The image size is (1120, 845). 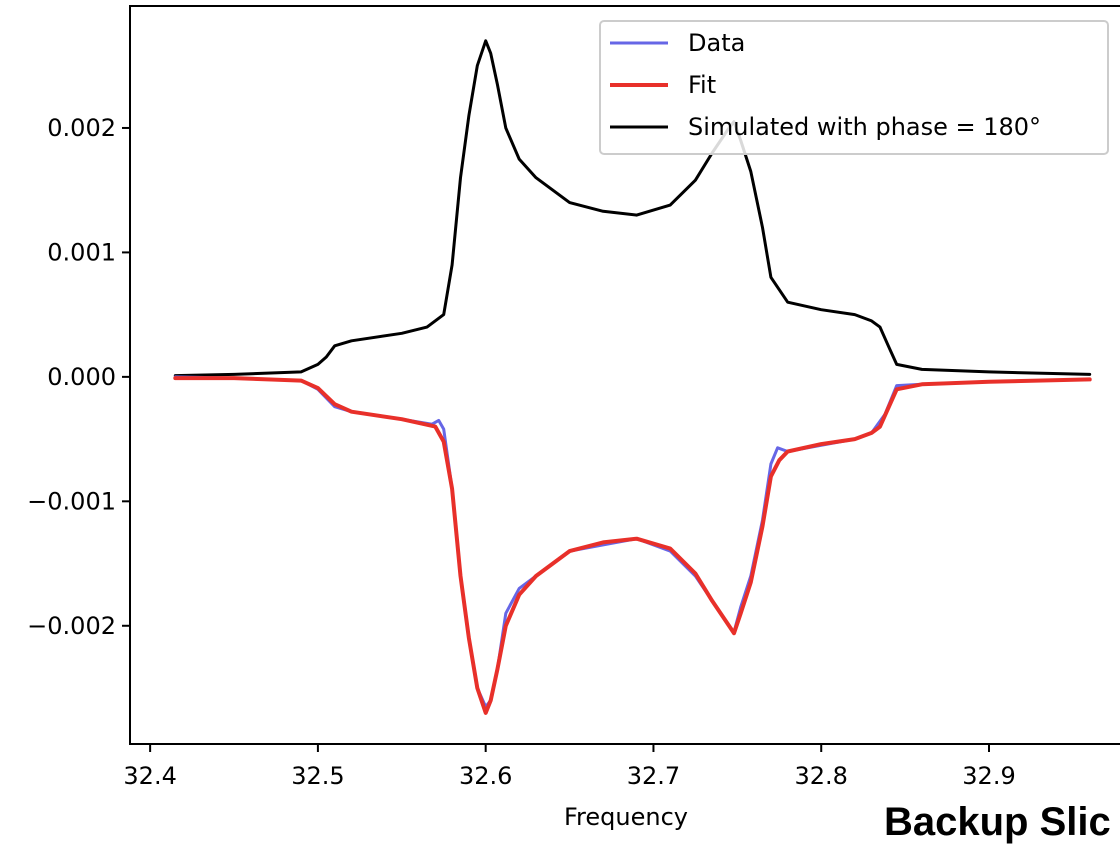 I want to click on y-axis: 0.000 0.001 0.002 −0.001 −0.002, so click(x=78, y=377).